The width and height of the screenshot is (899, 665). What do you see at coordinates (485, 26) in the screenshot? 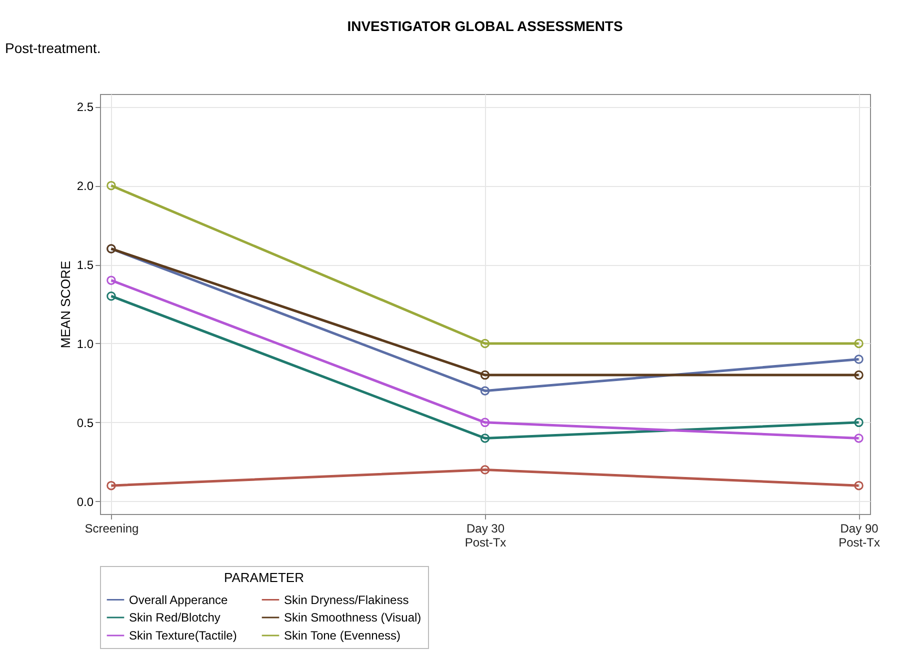
I see `chart-title: INVESTIGATOR GLOBAL ASSESSMENTS` at bounding box center [485, 26].